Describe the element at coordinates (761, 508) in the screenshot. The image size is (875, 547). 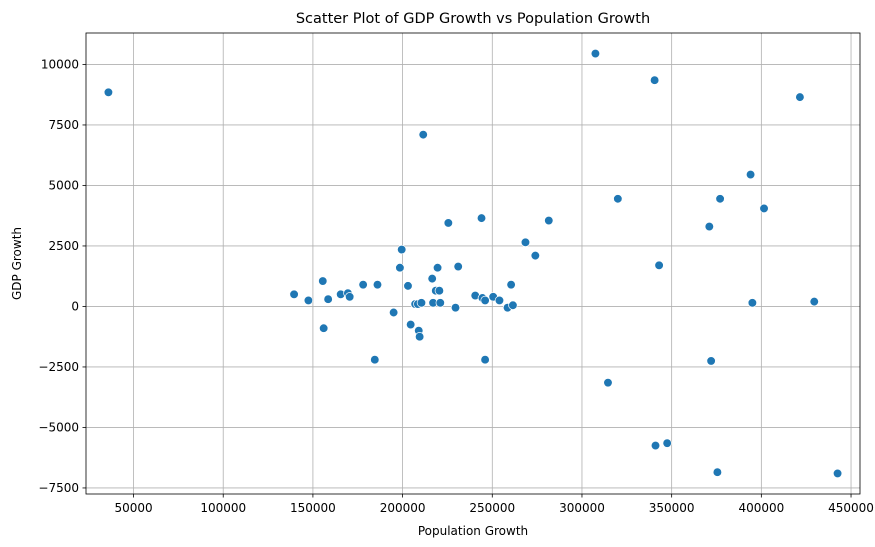
I see `x-tick-label: 400000` at that location.